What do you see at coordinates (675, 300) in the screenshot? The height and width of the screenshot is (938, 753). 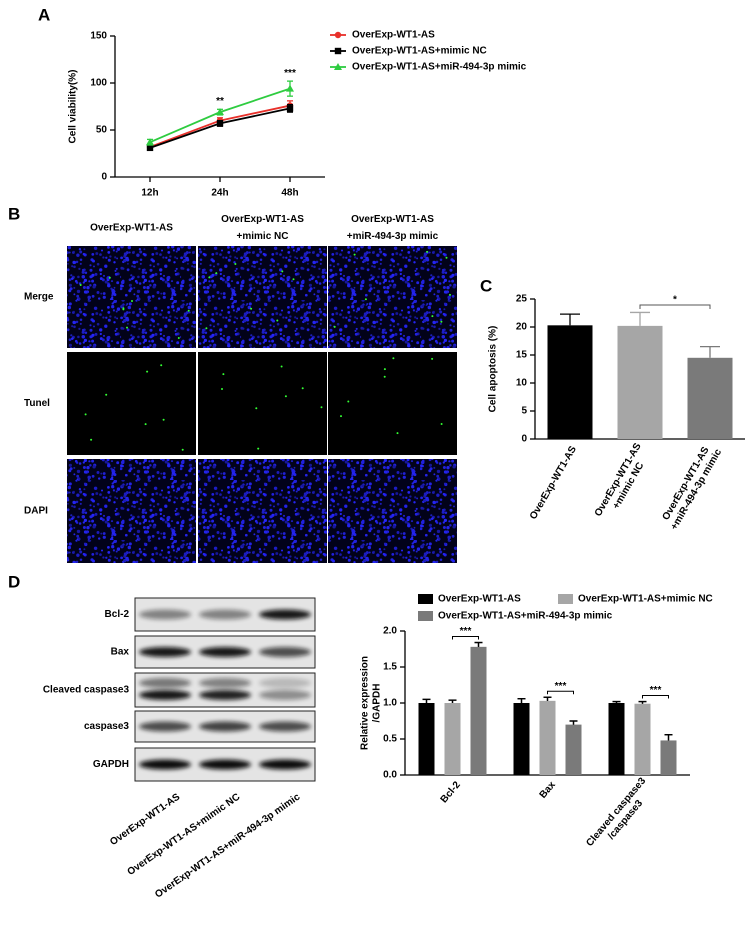 I see `annotation: *` at bounding box center [675, 300].